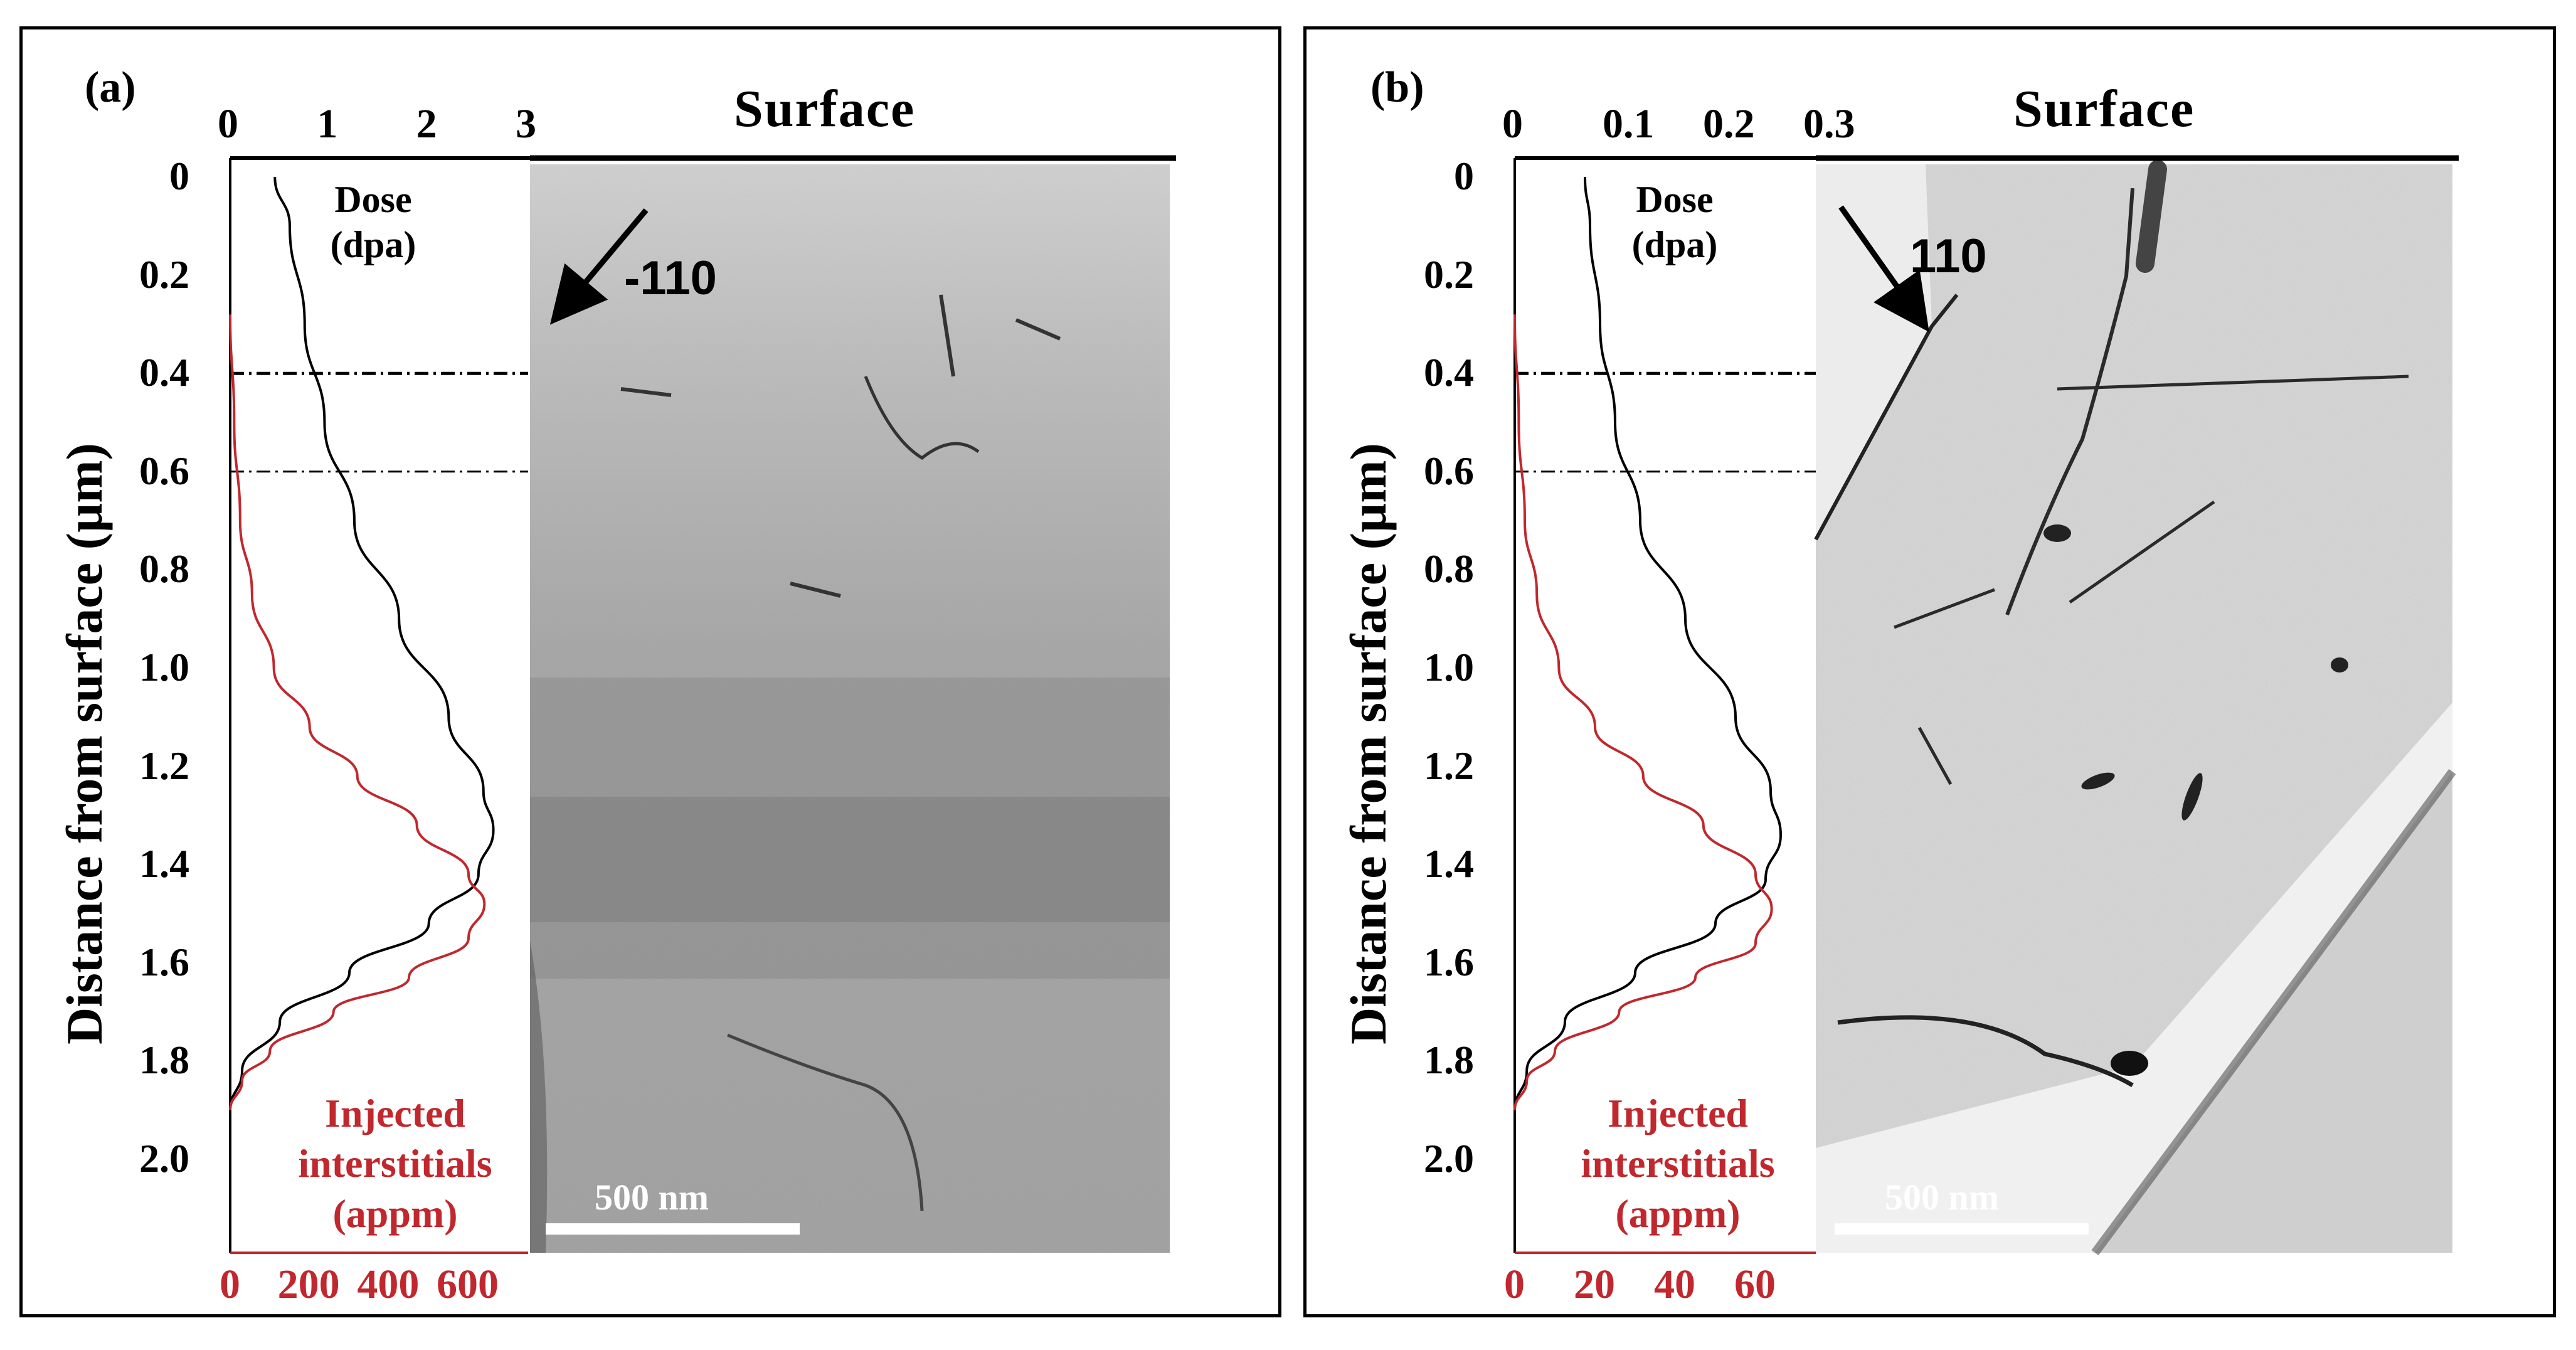  I want to click on bottom-tick-label-a-0: 0, so click(230, 1284).